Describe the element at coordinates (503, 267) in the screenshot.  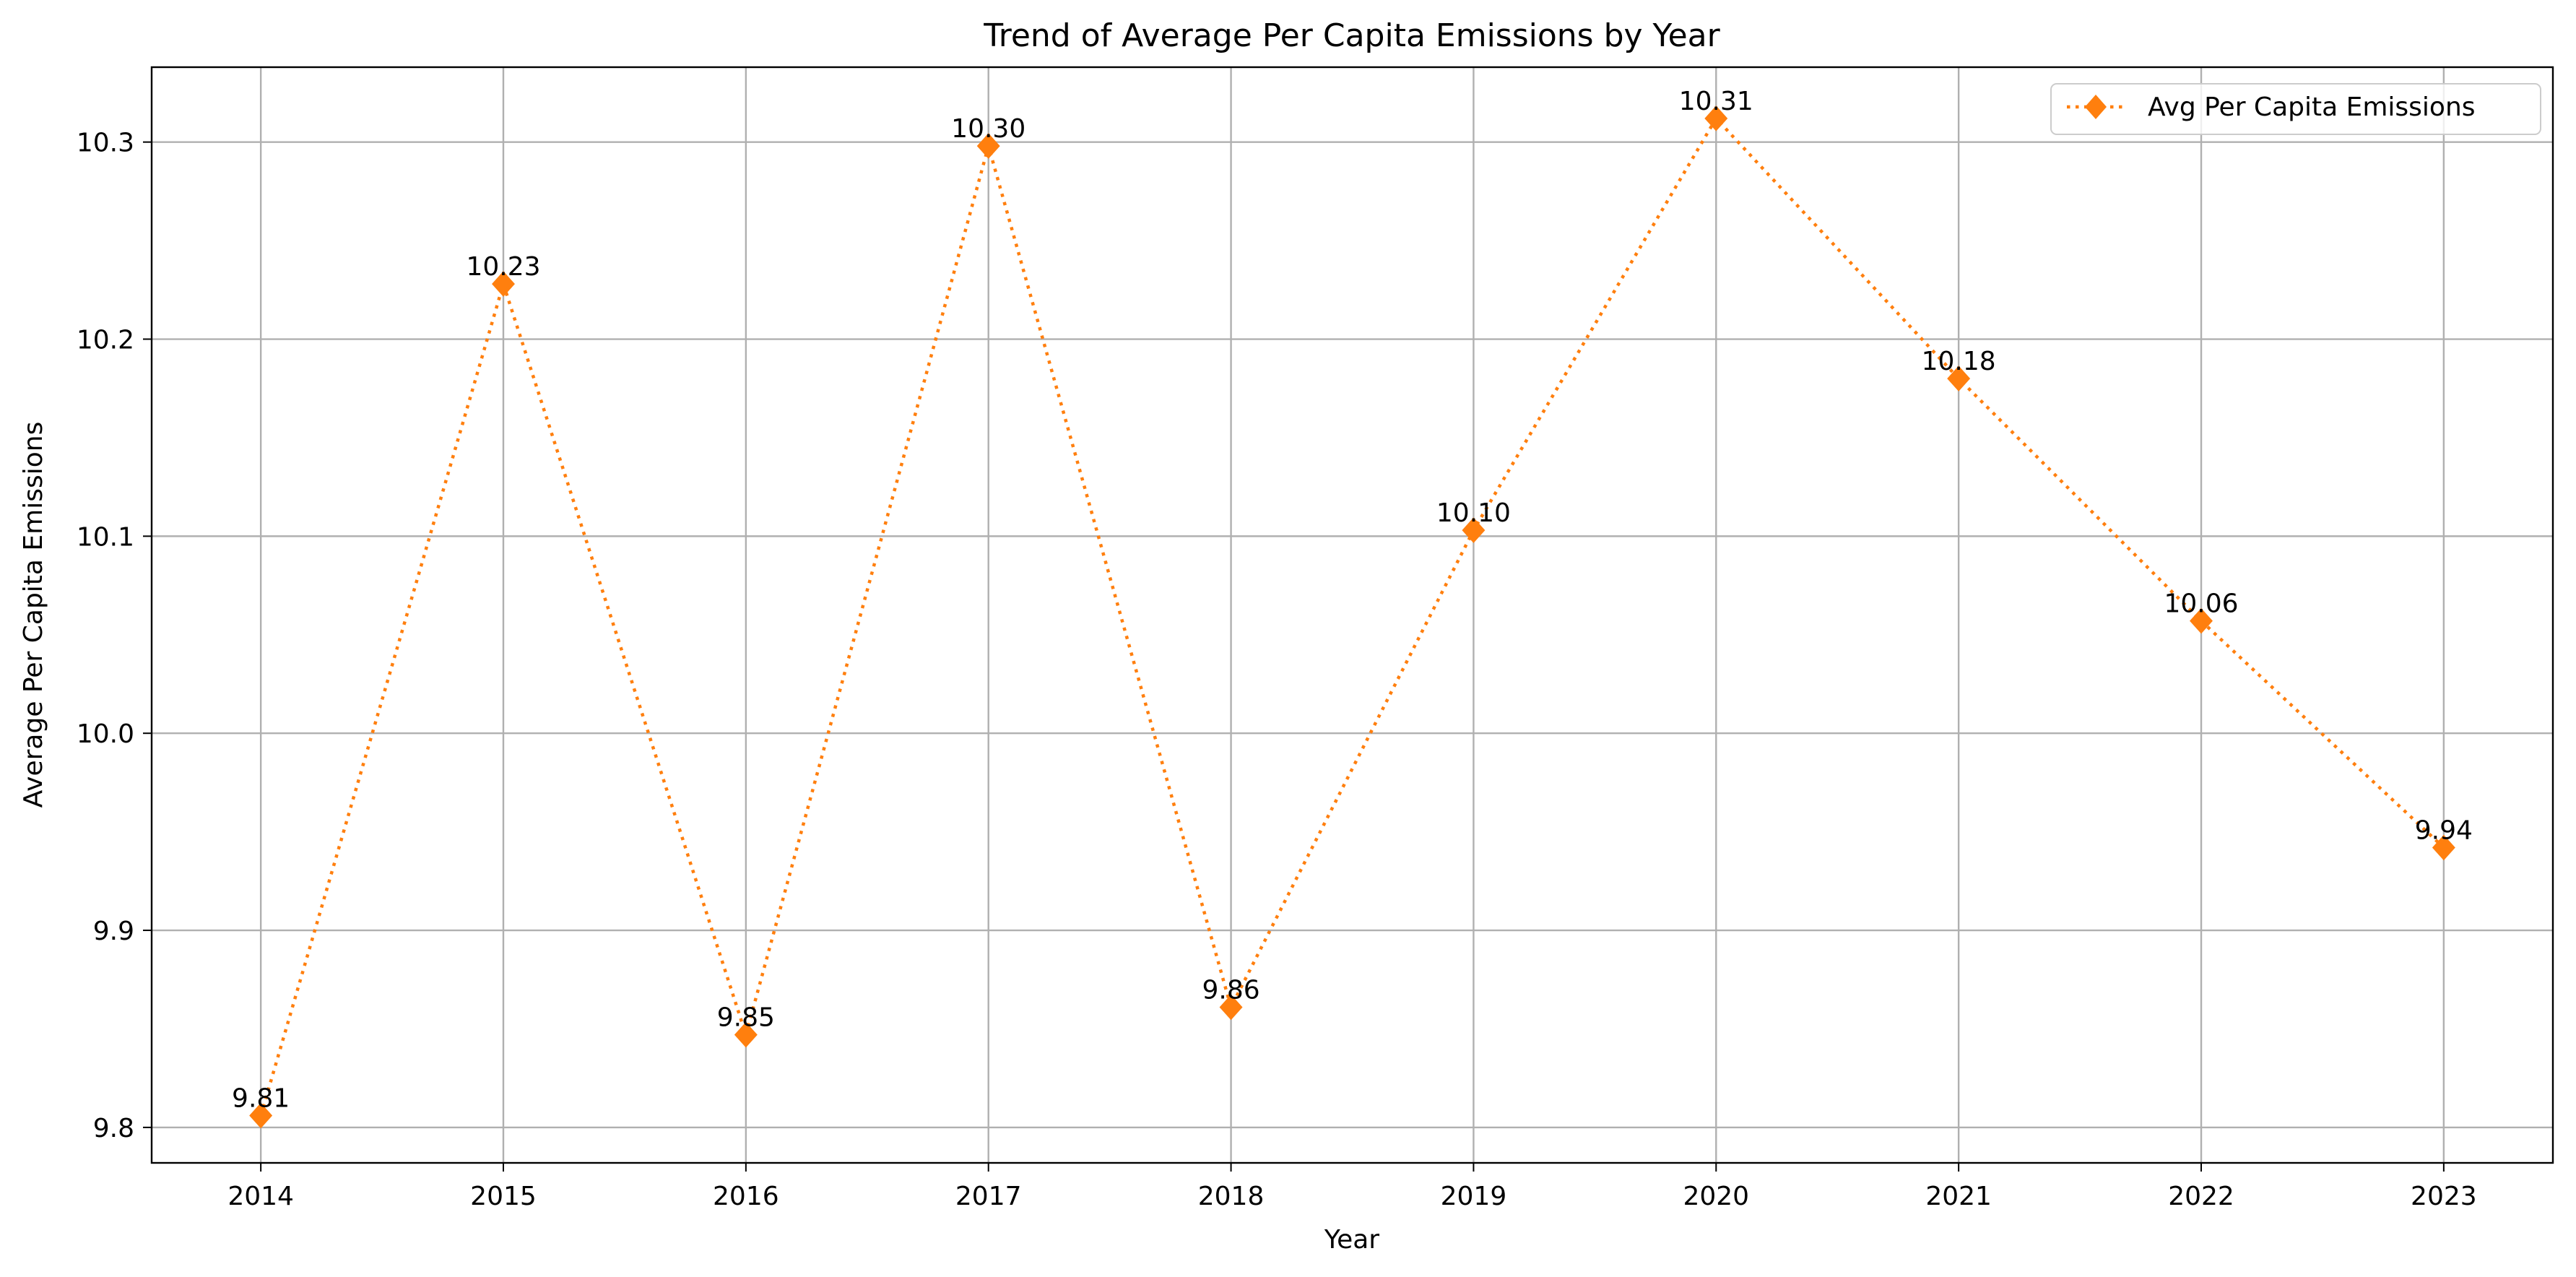
I see `data-point-label: 10.23` at that location.